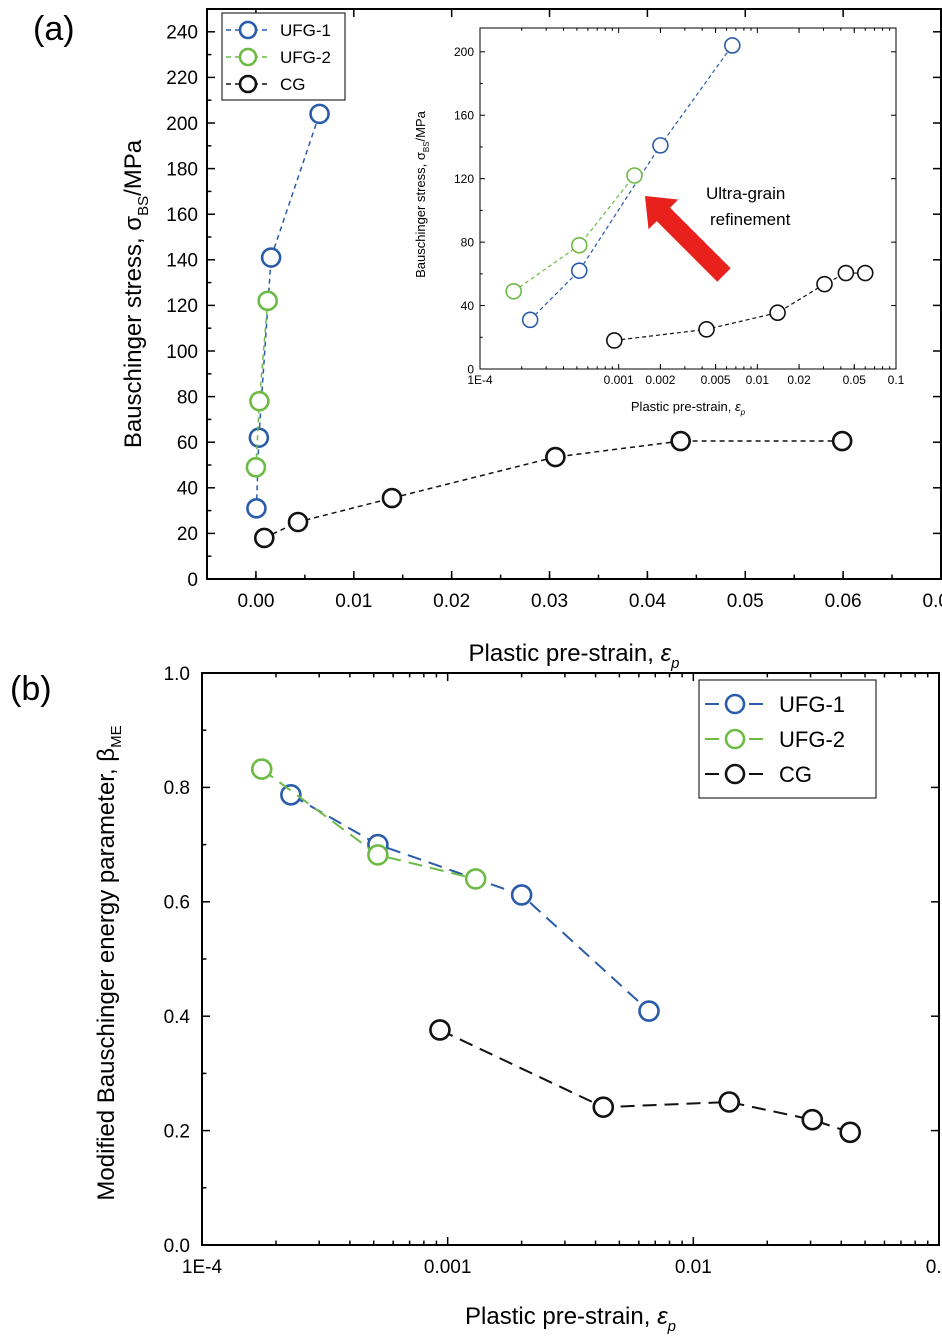 The height and width of the screenshot is (1337, 942). I want to click on y-tick-label: 180, so click(182, 169).